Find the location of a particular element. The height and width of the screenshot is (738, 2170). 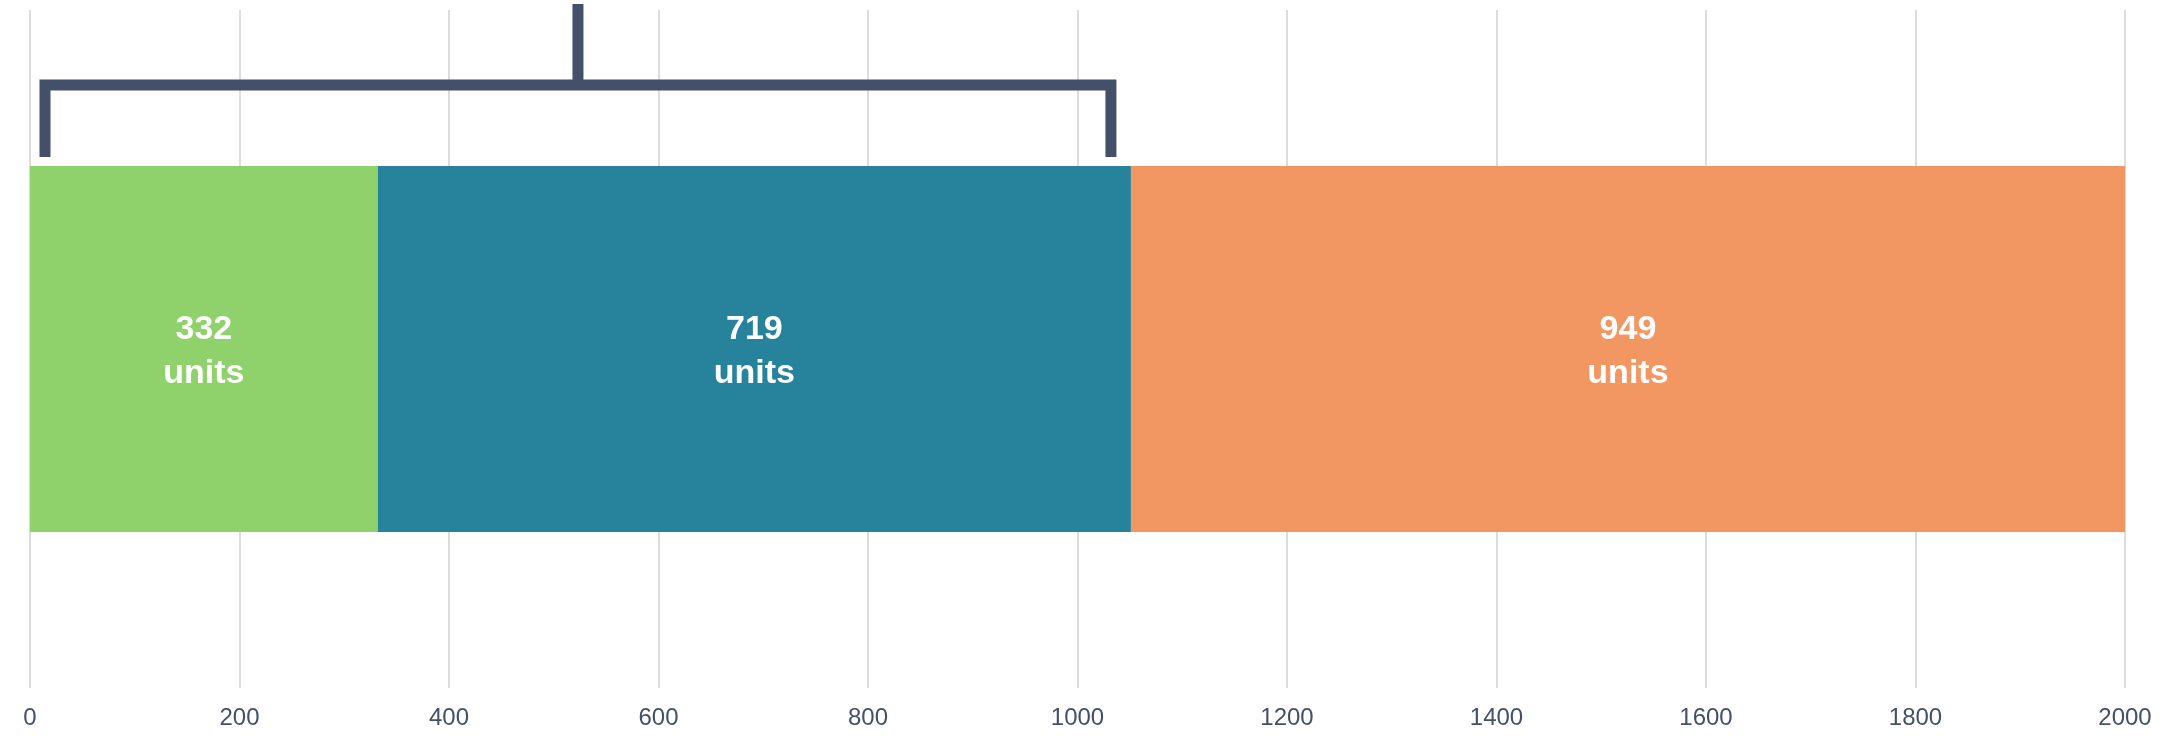

x-tick-label: 2000 is located at coordinates (2125, 716).